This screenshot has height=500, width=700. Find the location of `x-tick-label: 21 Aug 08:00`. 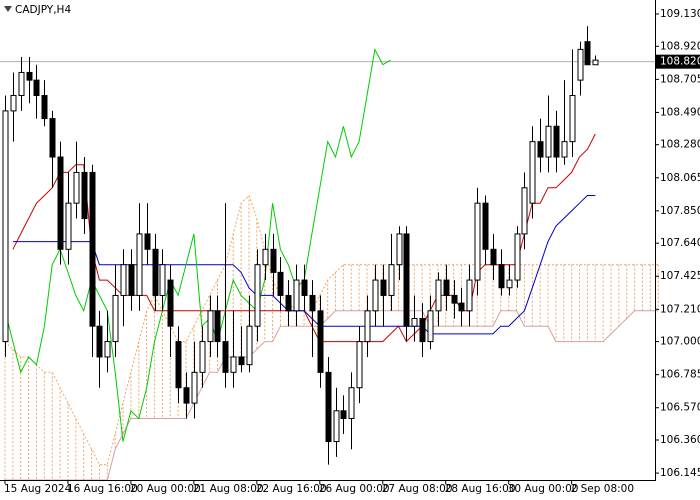

x-tick-label: 21 Aug 08:00 is located at coordinates (228, 489).